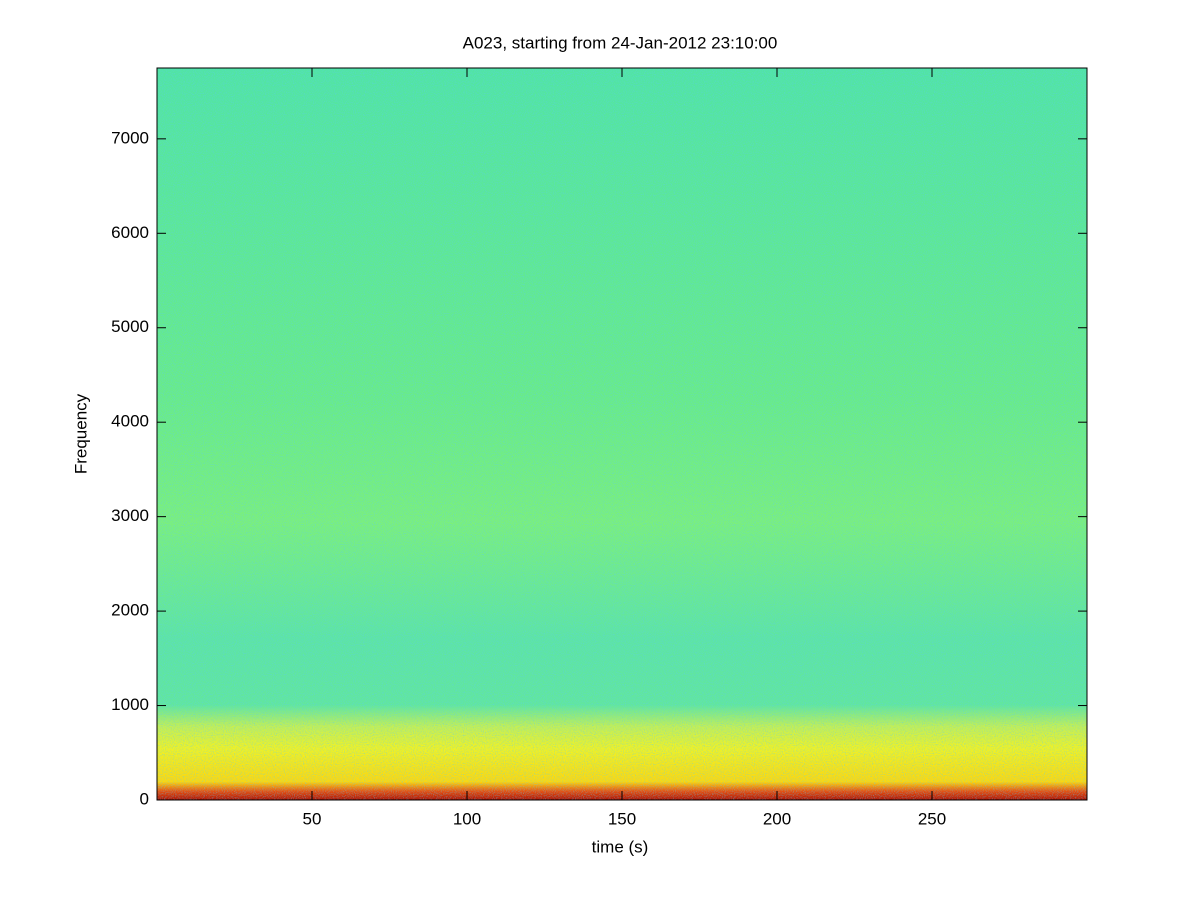 This screenshot has width=1200, height=900. I want to click on x-axis-label: time (s), so click(620, 846).